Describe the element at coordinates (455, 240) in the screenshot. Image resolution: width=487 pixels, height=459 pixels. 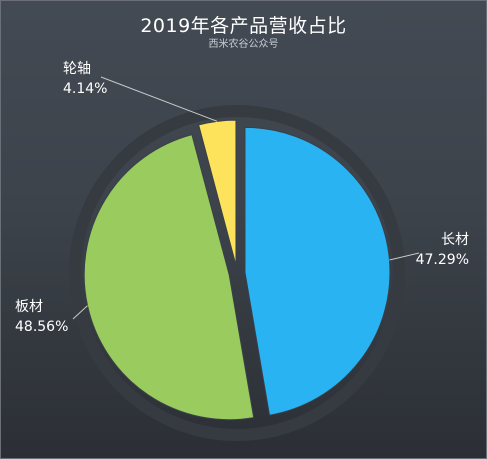
I see `slice-label-name-1: 长材` at that location.